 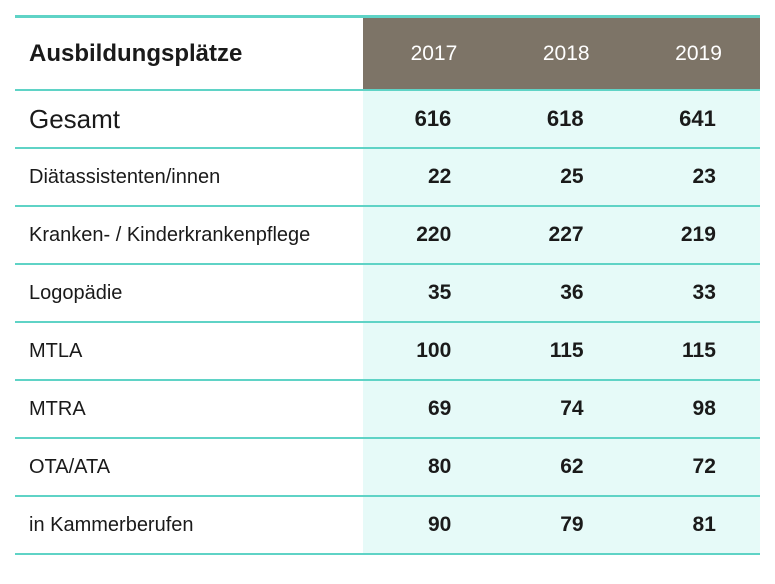 What do you see at coordinates (189, 293) in the screenshot?
I see `row-label: Logopädie` at bounding box center [189, 293].